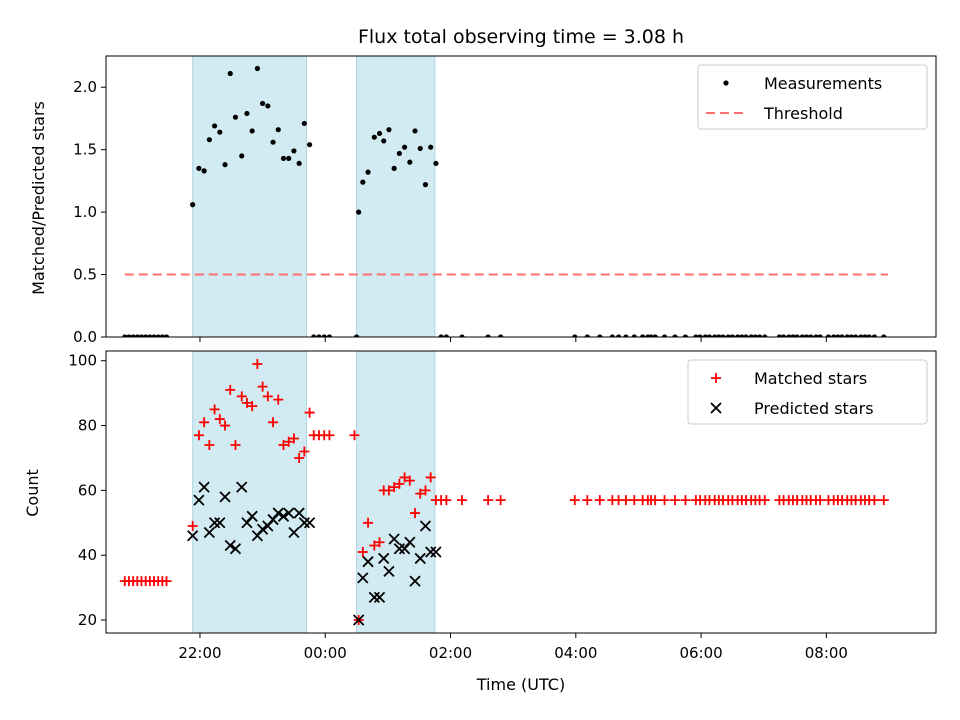  Describe the element at coordinates (87, 620) in the screenshot. I see `bottom-y-tick-label: 20` at that location.